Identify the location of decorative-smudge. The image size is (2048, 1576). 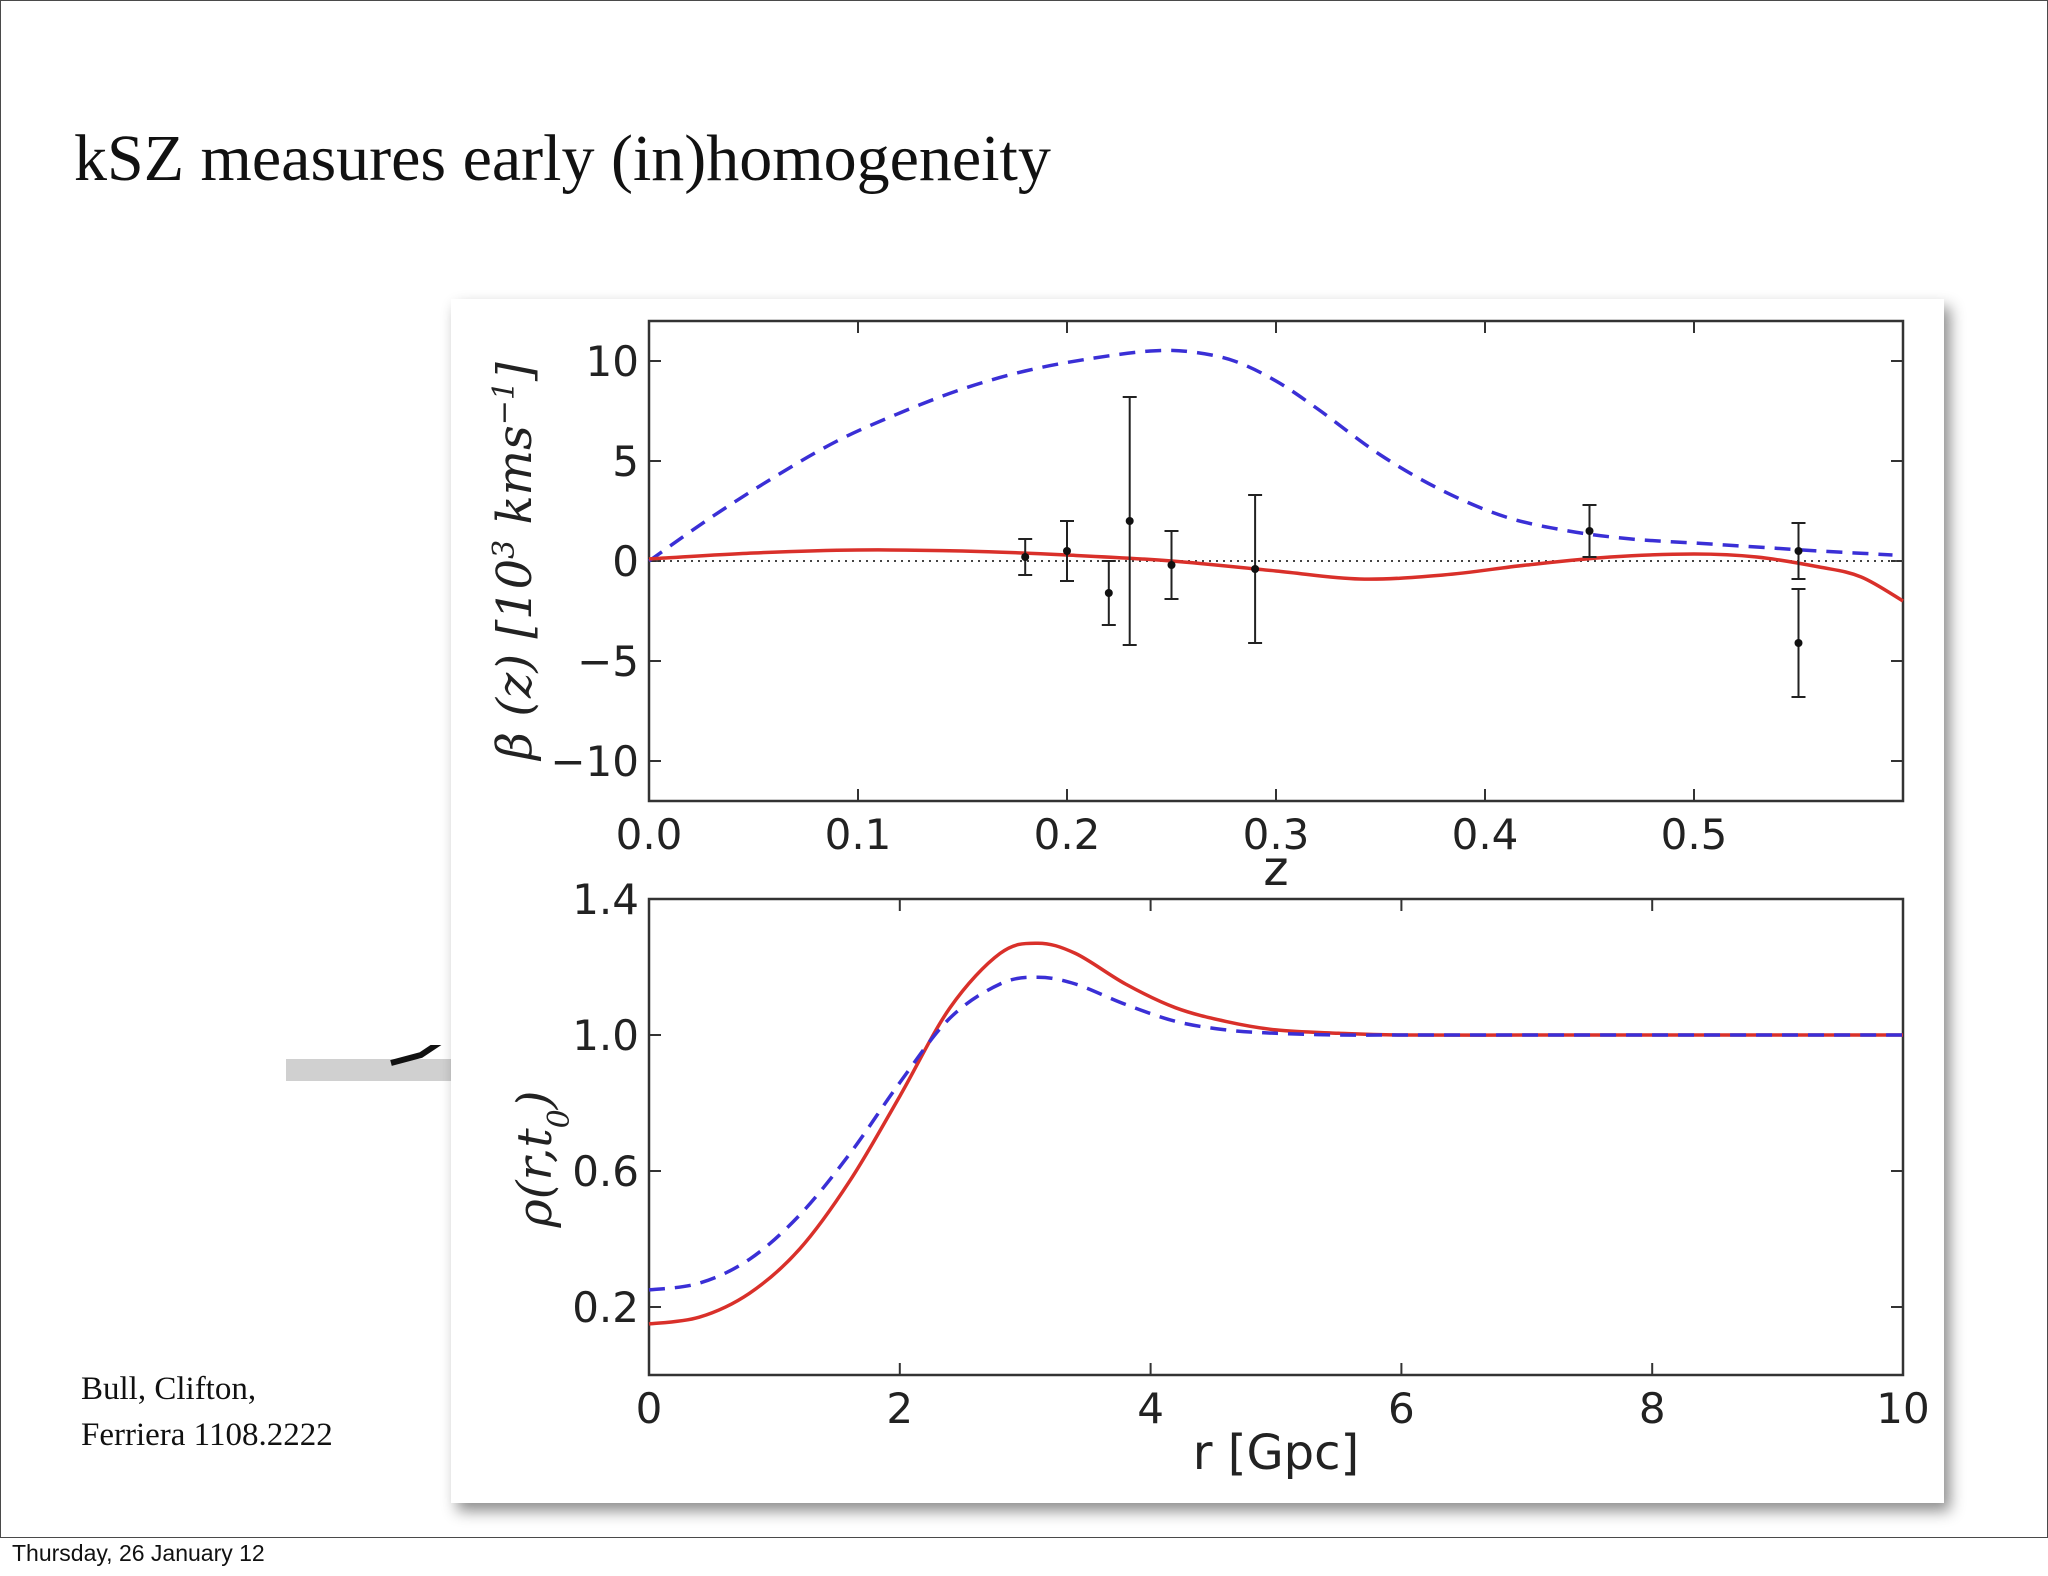
(368, 1063).